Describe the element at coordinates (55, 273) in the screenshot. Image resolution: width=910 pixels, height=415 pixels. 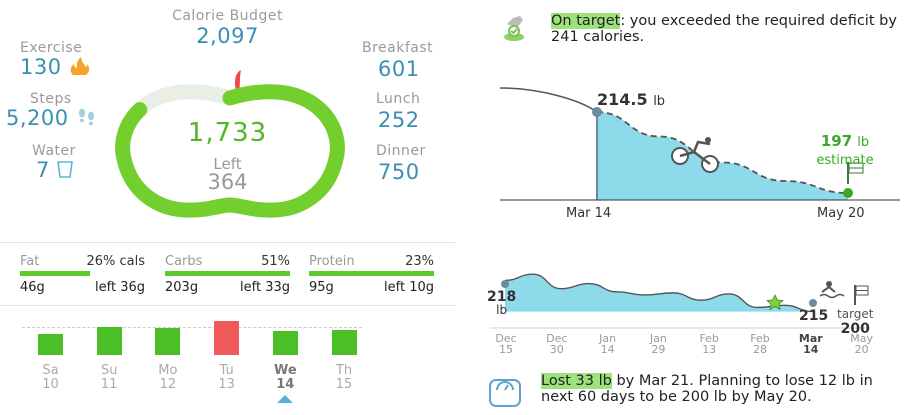
I see `fat-bar` at that location.